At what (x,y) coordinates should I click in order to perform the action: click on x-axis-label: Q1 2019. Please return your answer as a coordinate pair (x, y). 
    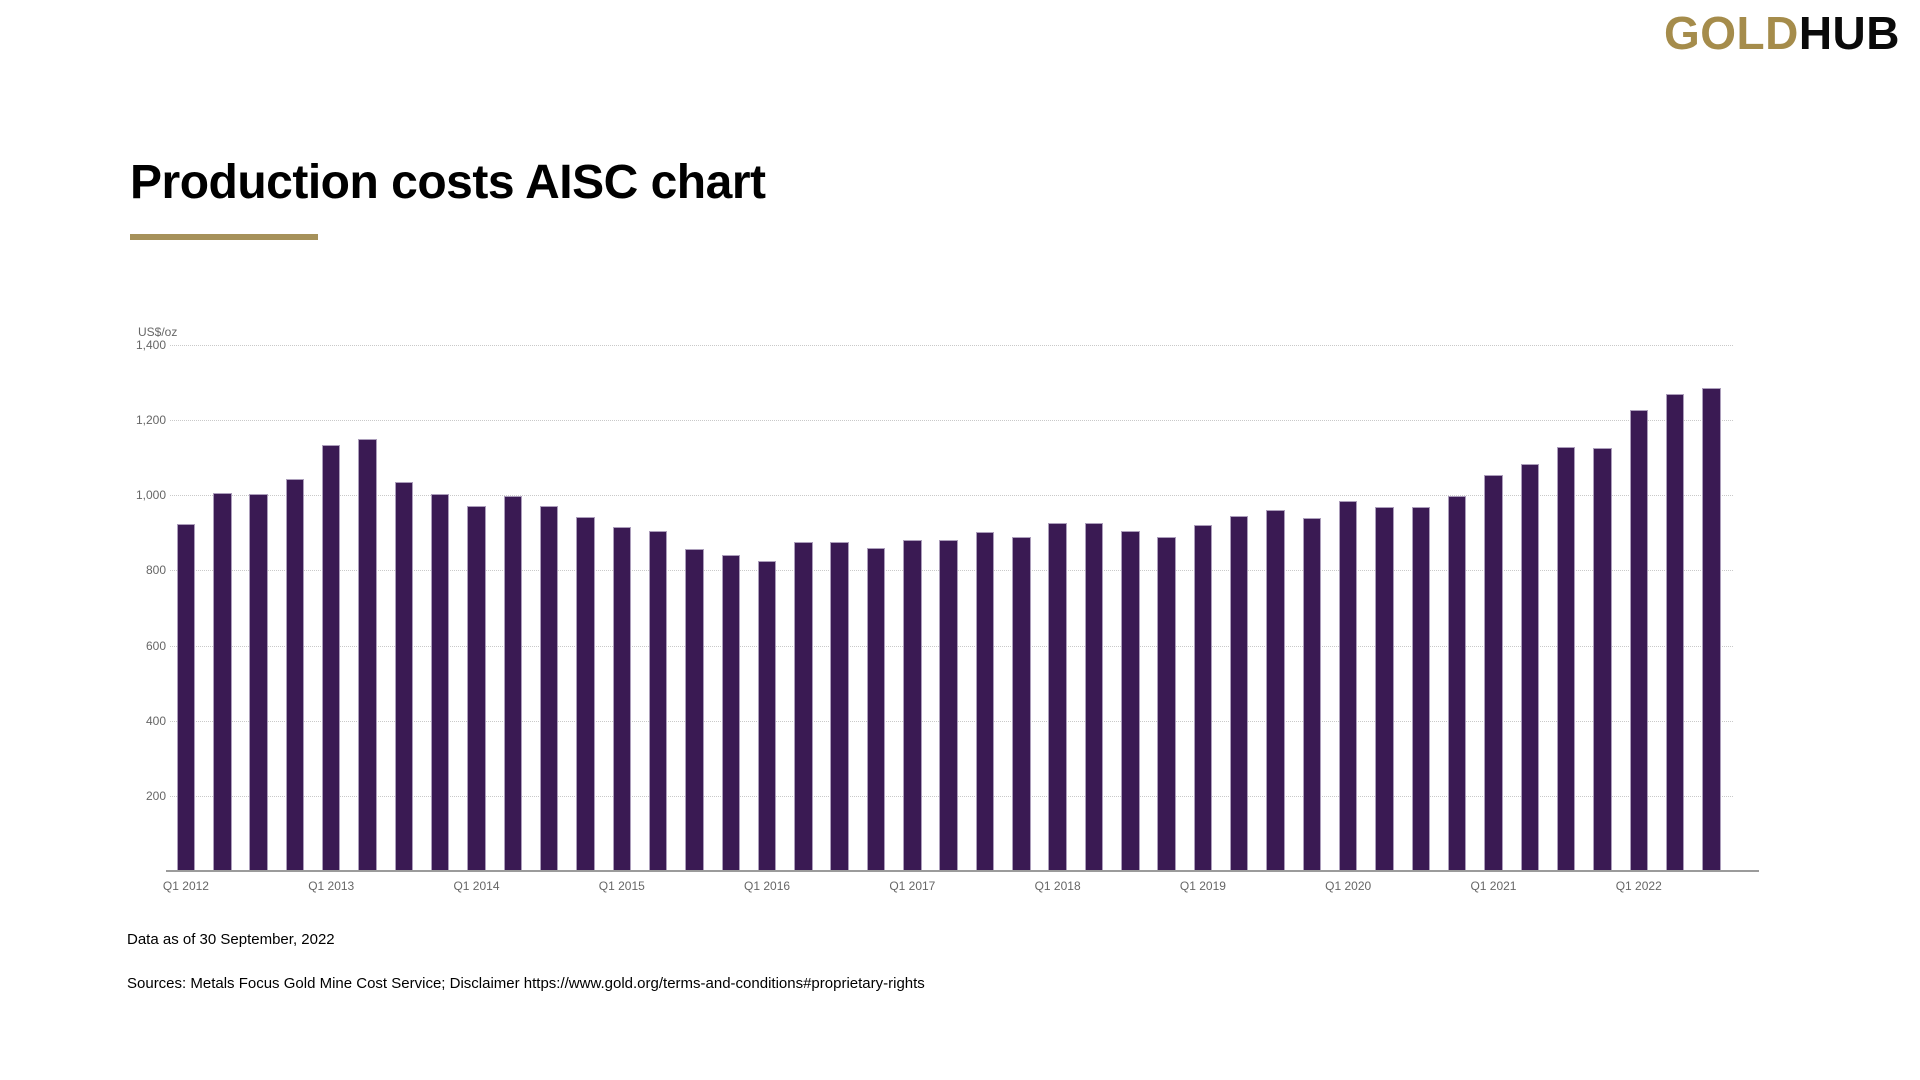
    Looking at the image, I should click on (1202, 886).